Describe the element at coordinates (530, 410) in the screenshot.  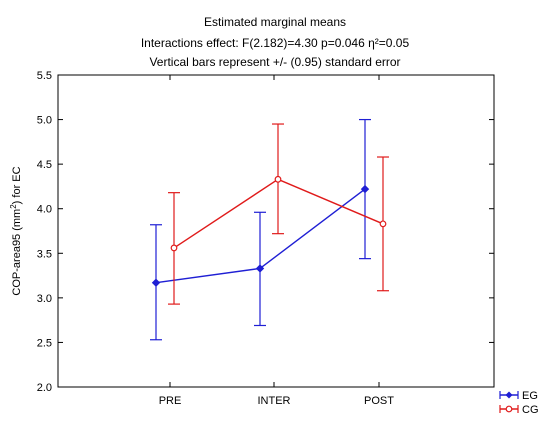
I see `legend-label: CG` at that location.